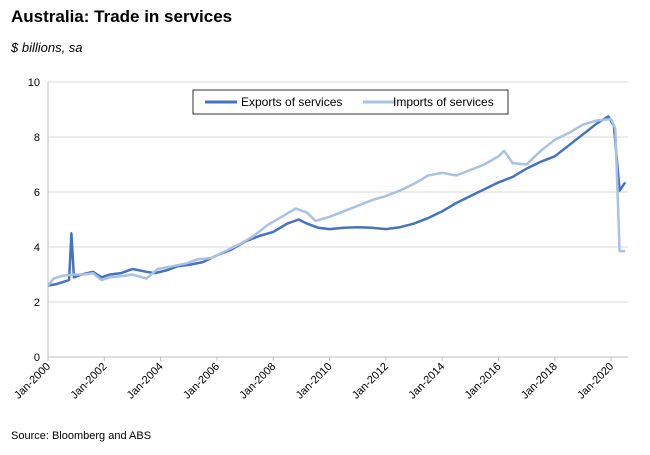 The height and width of the screenshot is (455, 650). I want to click on x-tick-label: Jan-2010, so click(314, 381).